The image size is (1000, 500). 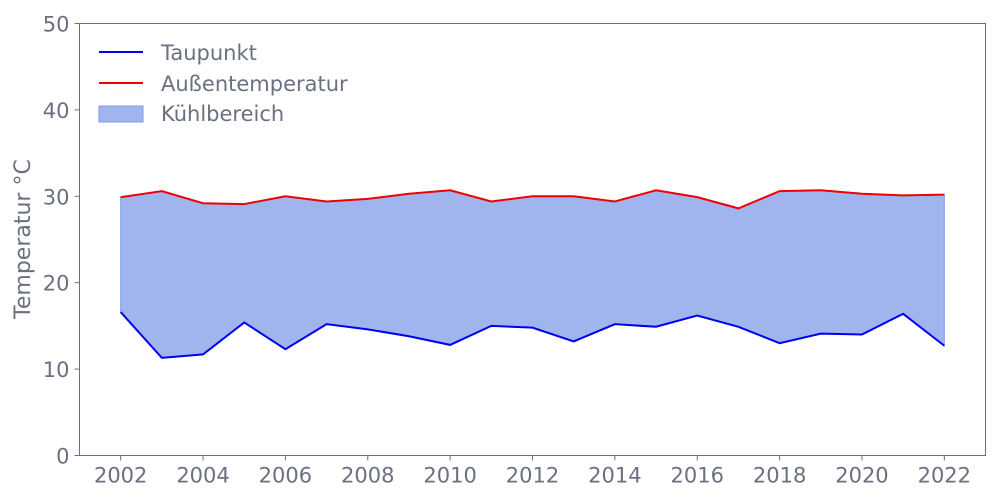 What do you see at coordinates (285, 476) in the screenshot?
I see `x-tick-label: 2006` at bounding box center [285, 476].